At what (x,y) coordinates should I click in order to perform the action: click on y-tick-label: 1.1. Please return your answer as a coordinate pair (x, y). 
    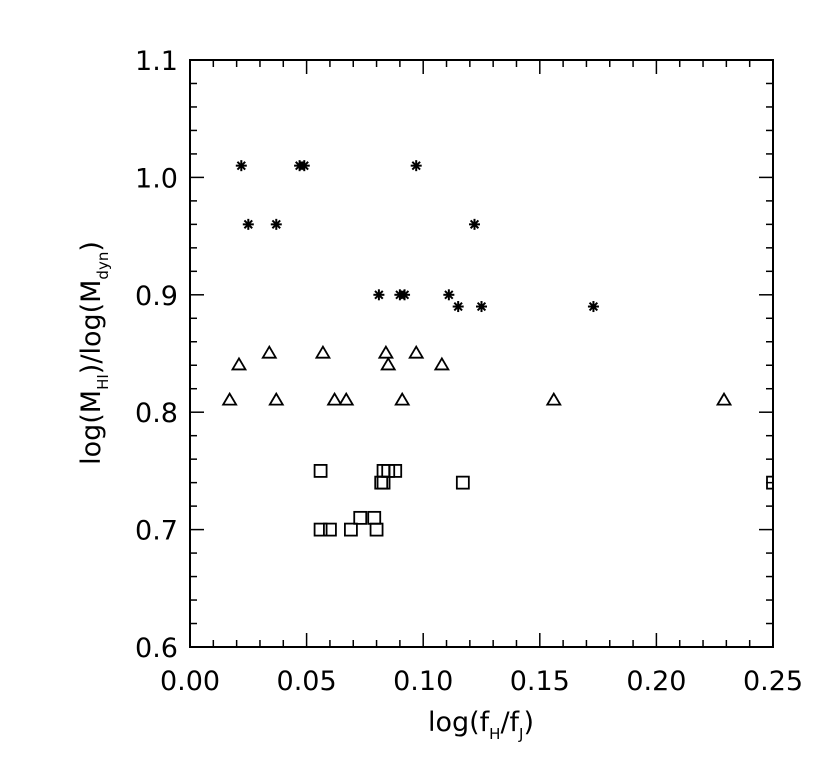
    Looking at the image, I should click on (156, 61).